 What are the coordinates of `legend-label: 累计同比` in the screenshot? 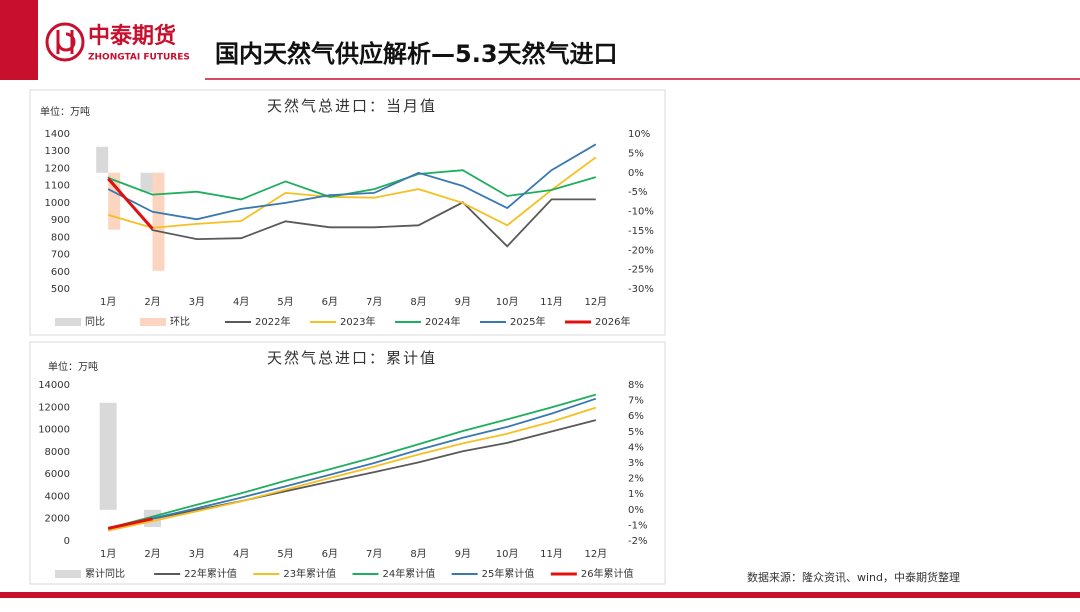 It's located at (105, 573).